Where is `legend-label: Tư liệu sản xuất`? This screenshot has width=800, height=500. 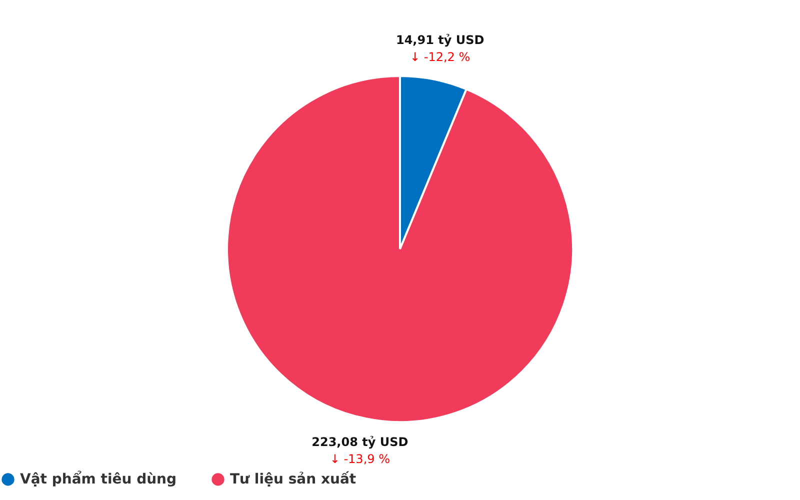
legend-label: Tư liệu sản xuất is located at coordinates (293, 479).